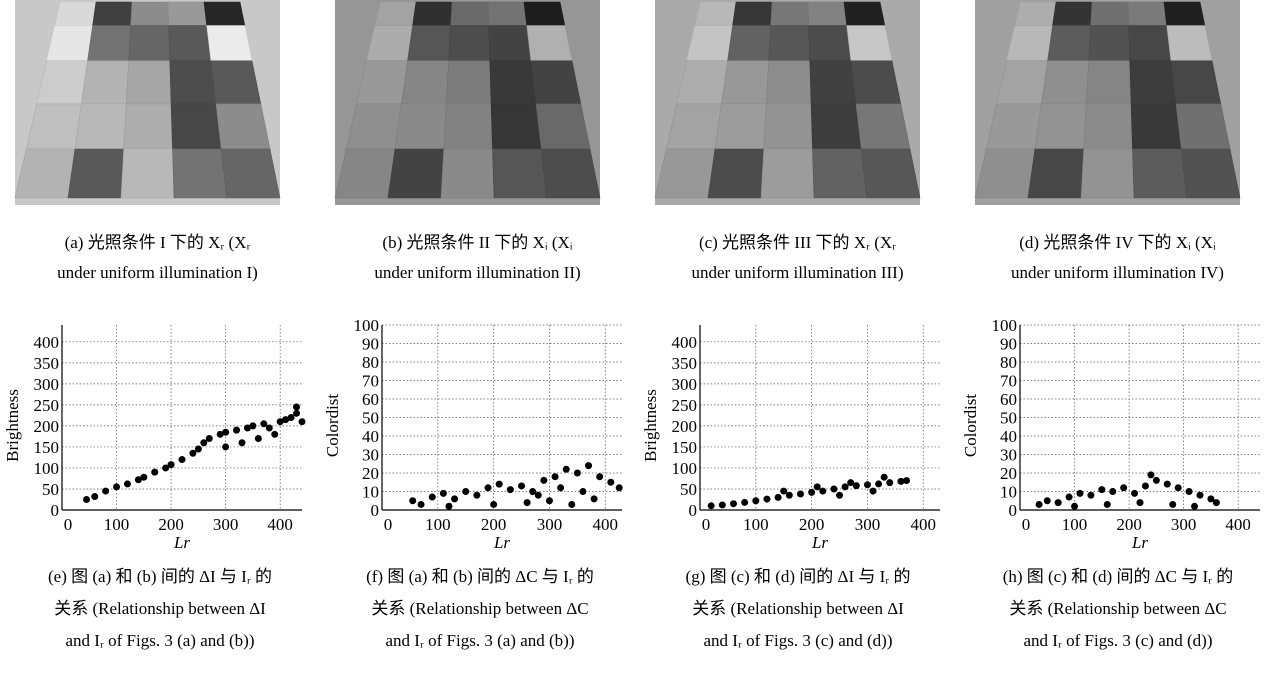  What do you see at coordinates (1008, 399) in the screenshot?
I see `y-tick-label: 60` at bounding box center [1008, 399].